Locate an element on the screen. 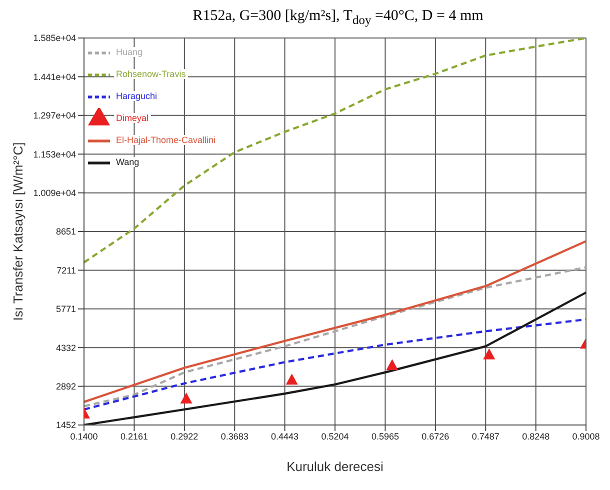 The height and width of the screenshot is (490, 610). x-tick-label: 0.5204 is located at coordinates (335, 436).